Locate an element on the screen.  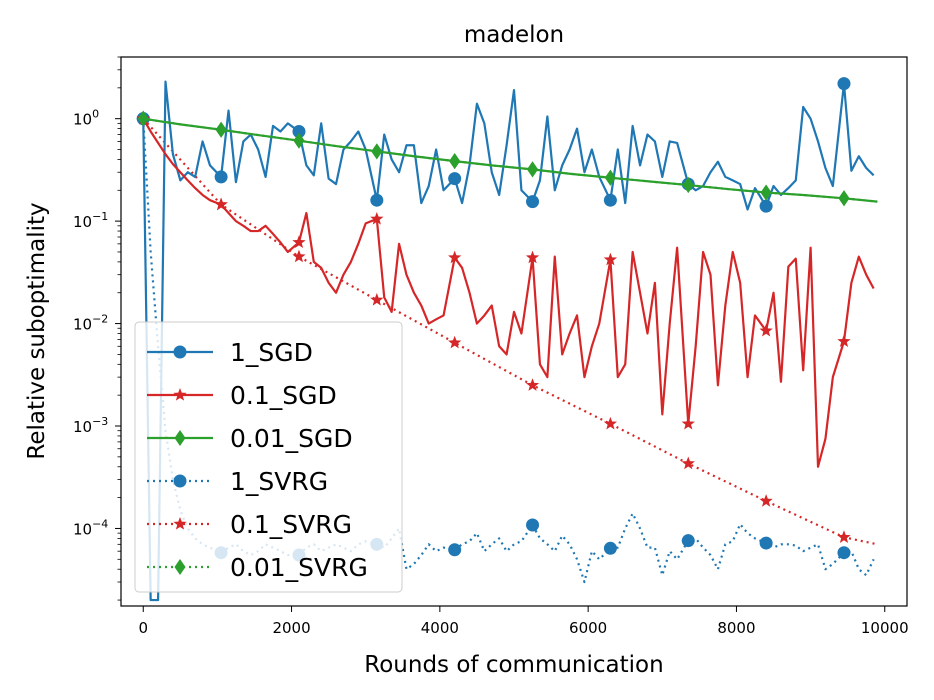
x-tick-label: 4000 is located at coordinates (440, 628).